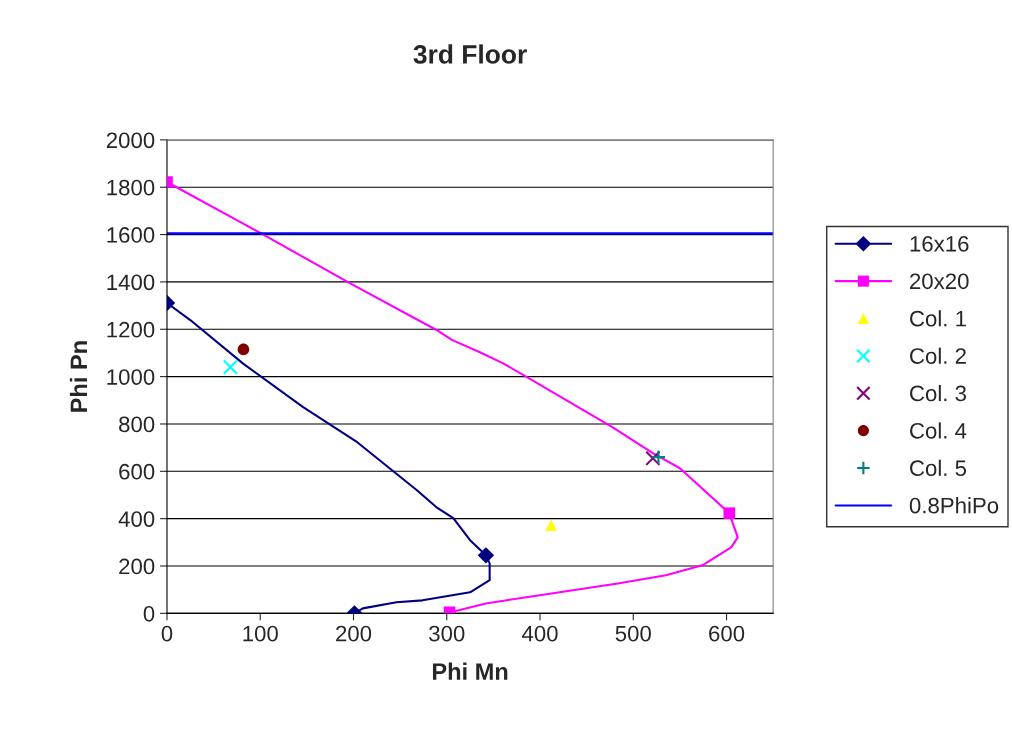 This screenshot has height=748, width=1012. What do you see at coordinates (938, 468) in the screenshot?
I see `legend-label: Col. 5` at bounding box center [938, 468].